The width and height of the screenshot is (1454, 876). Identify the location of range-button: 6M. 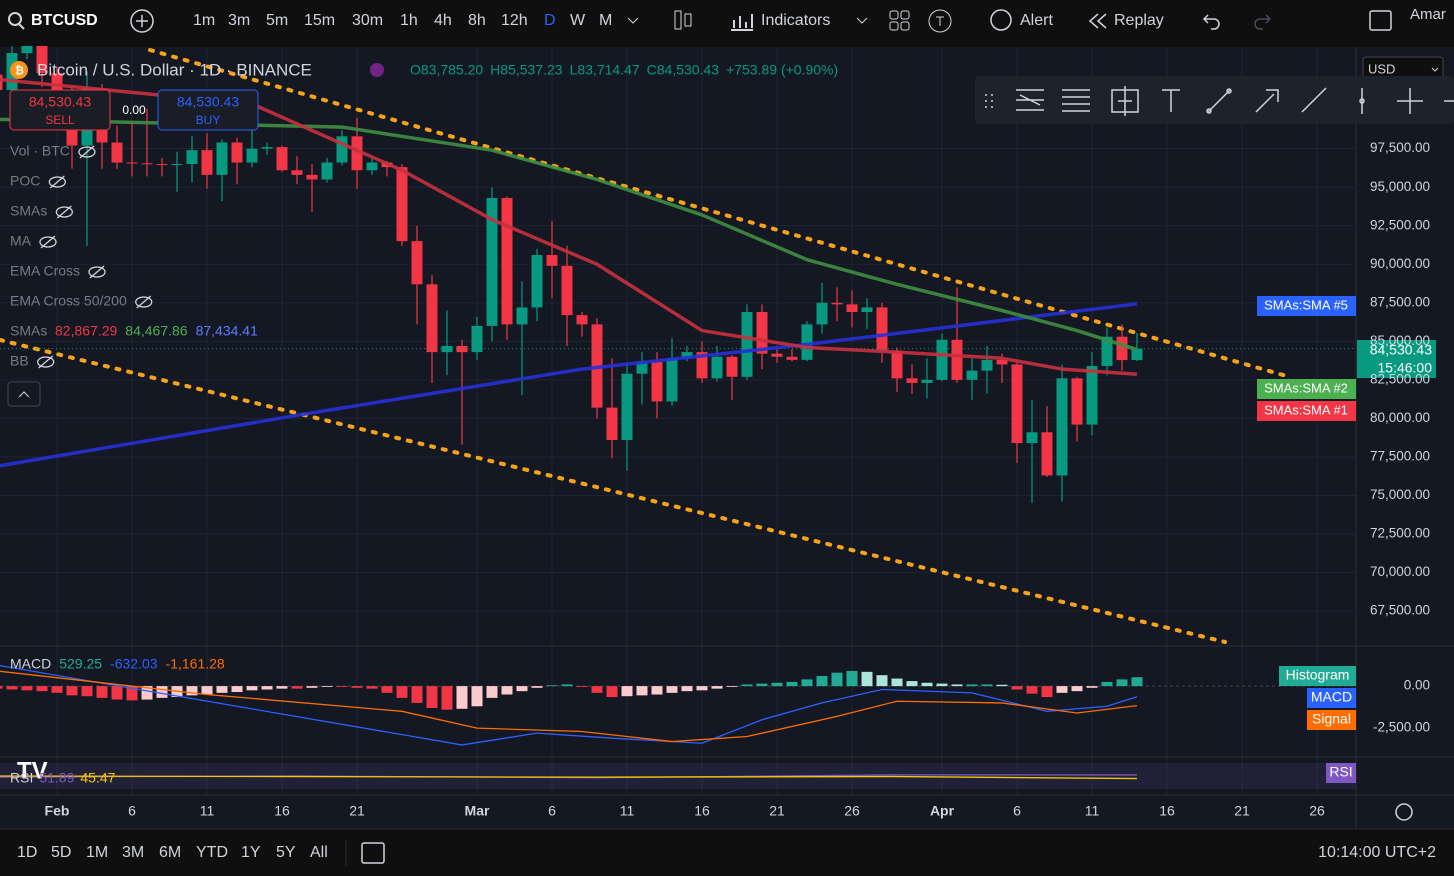
(170, 852).